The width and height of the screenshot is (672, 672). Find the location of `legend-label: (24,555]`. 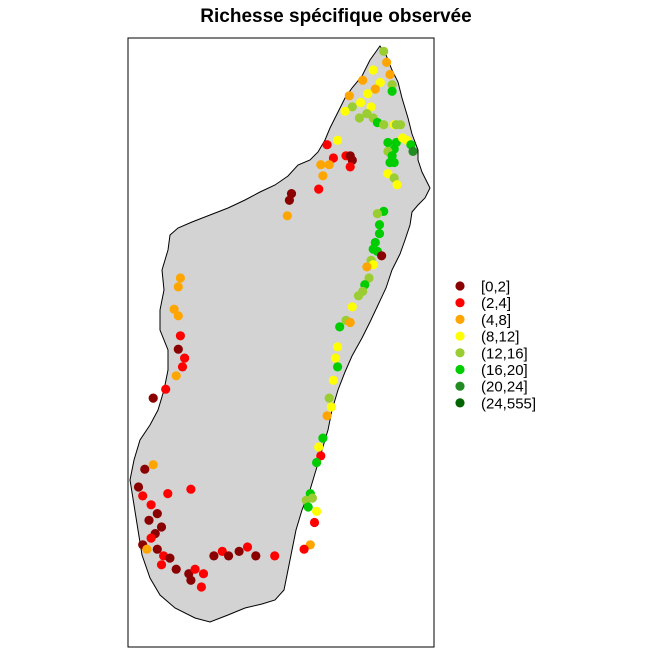

legend-label: (24,555] is located at coordinates (508, 403).